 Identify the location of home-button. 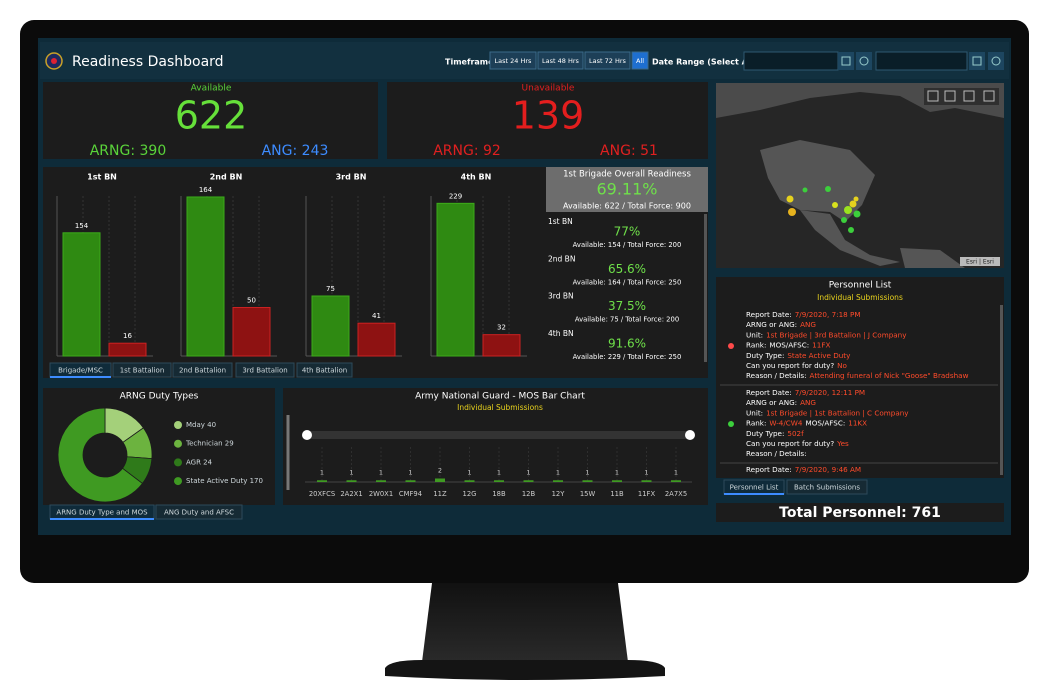
(933, 96).